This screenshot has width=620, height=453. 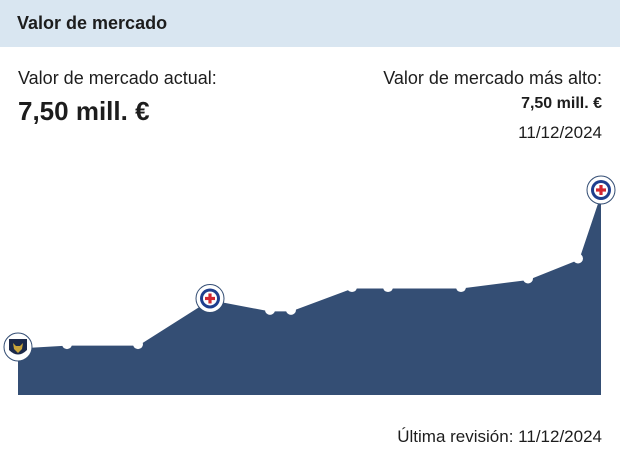 I want to click on last-review-label: Última revisión:, so click(x=455, y=436).